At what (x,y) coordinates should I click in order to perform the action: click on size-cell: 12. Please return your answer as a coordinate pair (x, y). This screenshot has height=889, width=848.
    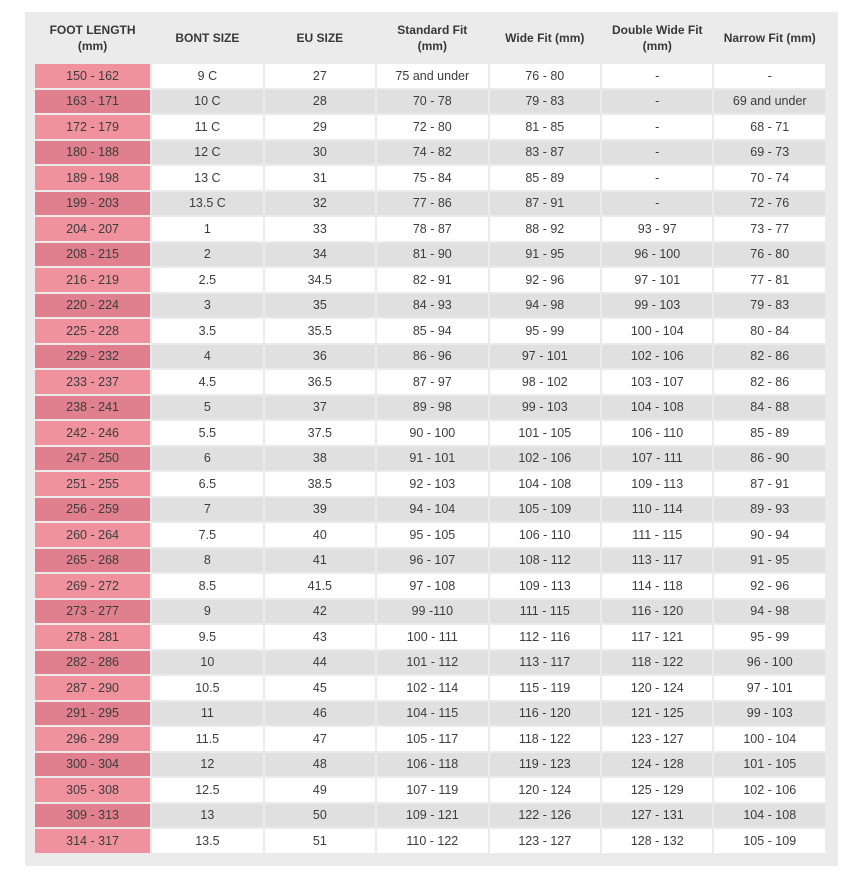
    Looking at the image, I should click on (207, 764).